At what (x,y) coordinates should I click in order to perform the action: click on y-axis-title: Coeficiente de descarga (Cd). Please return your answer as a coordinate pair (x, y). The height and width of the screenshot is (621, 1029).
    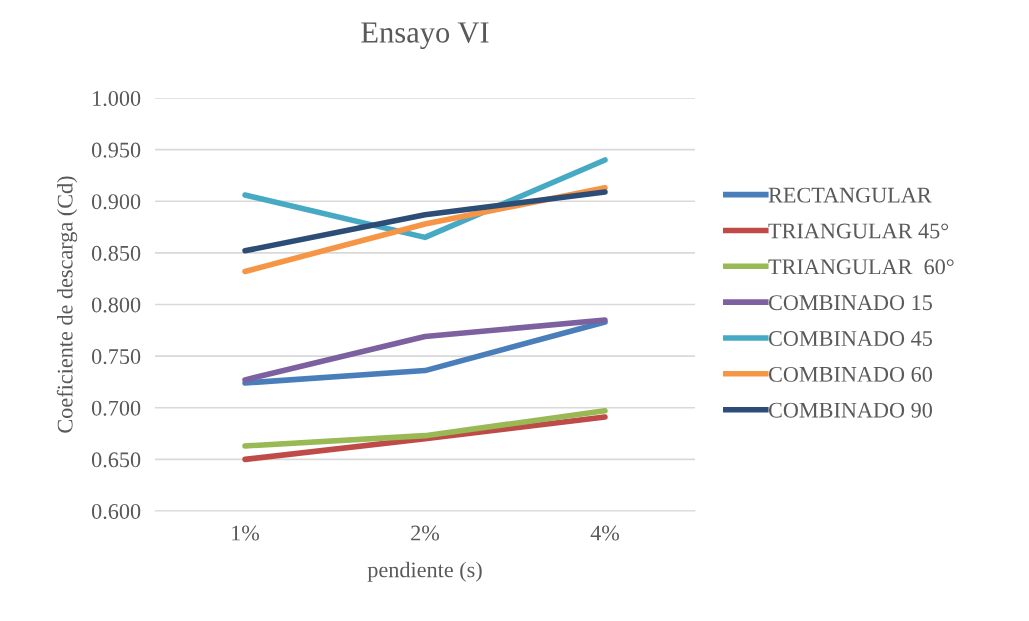
    Looking at the image, I should click on (67, 304).